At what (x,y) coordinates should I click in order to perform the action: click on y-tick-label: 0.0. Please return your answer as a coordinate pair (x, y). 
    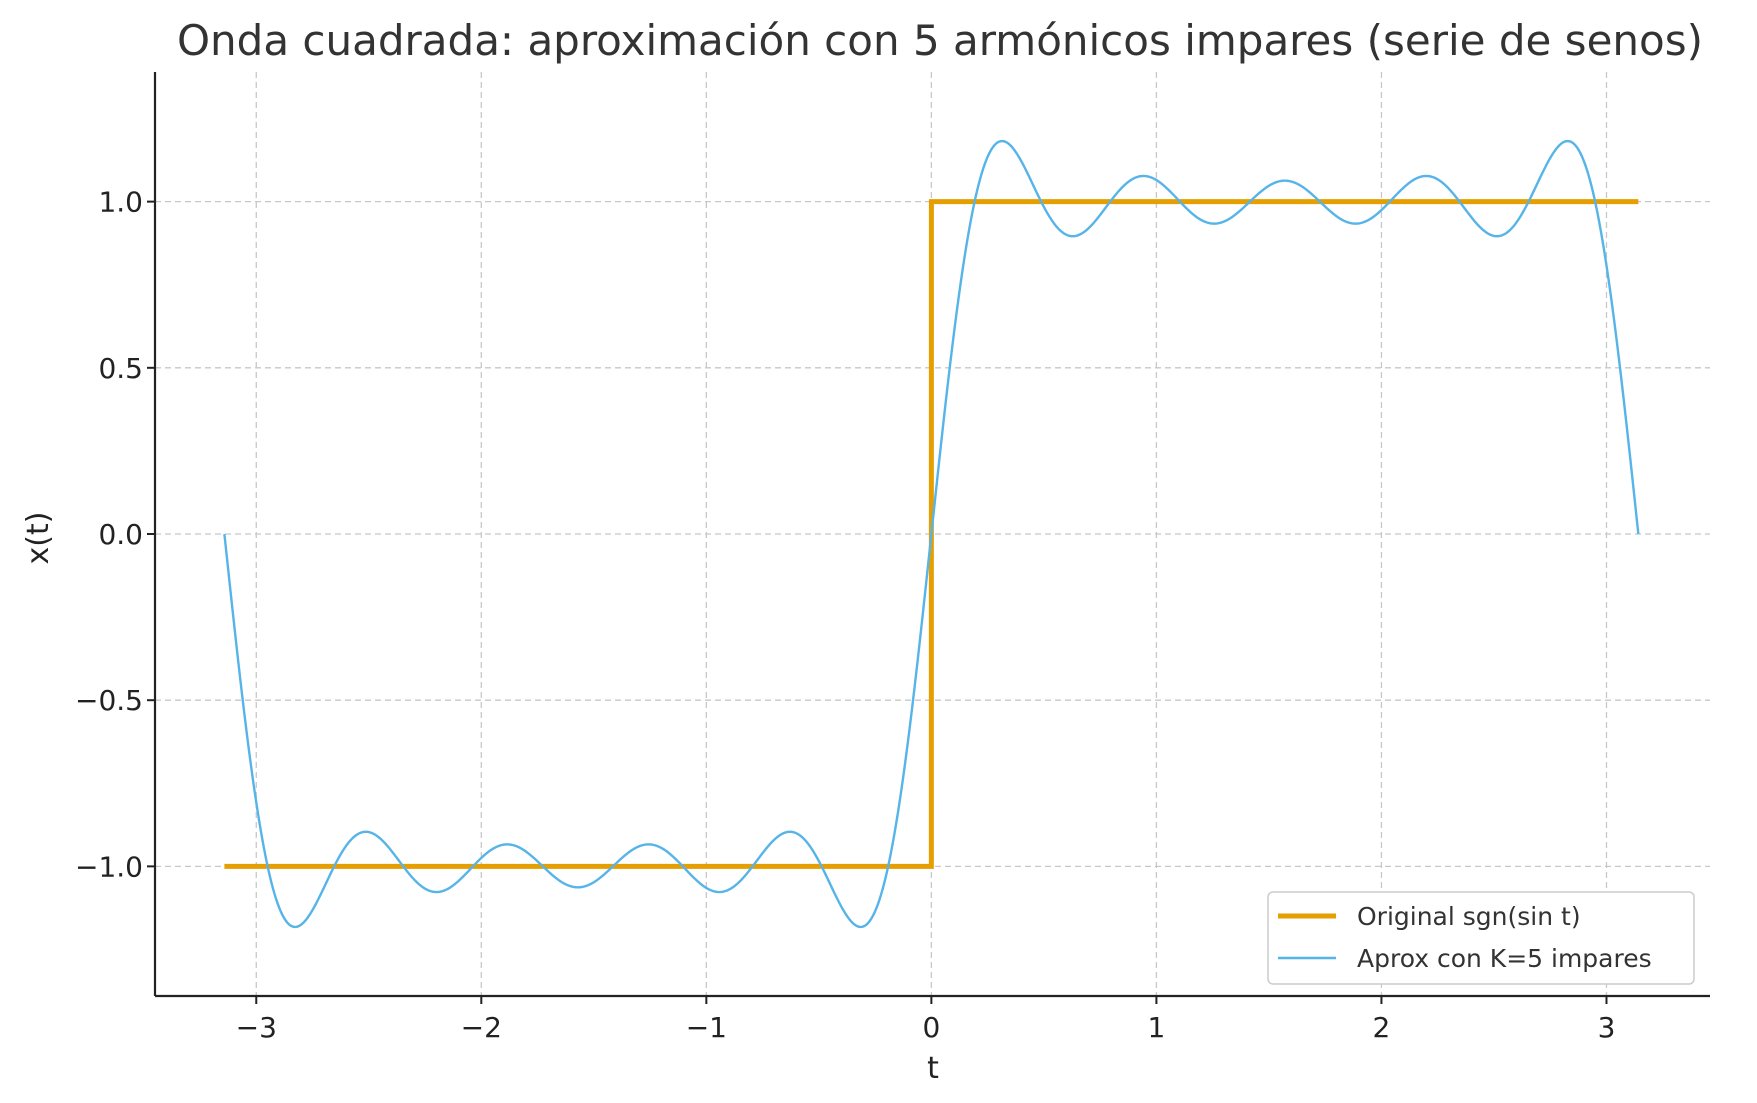
    Looking at the image, I should click on (120, 534).